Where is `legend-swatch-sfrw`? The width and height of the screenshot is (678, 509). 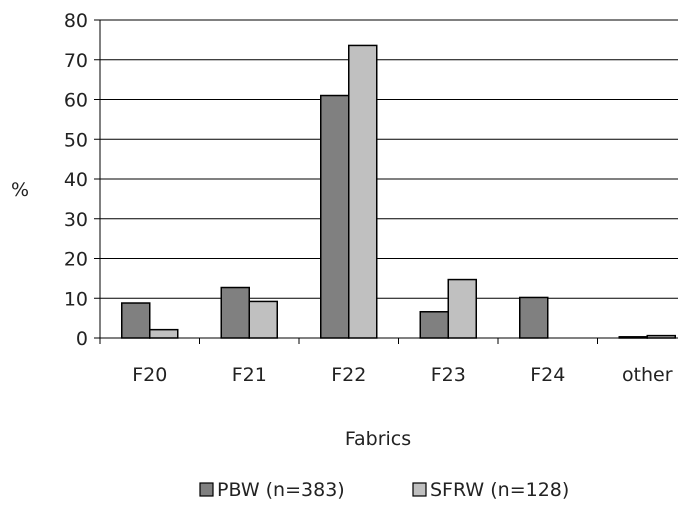
legend-swatch-sfrw is located at coordinates (419, 489).